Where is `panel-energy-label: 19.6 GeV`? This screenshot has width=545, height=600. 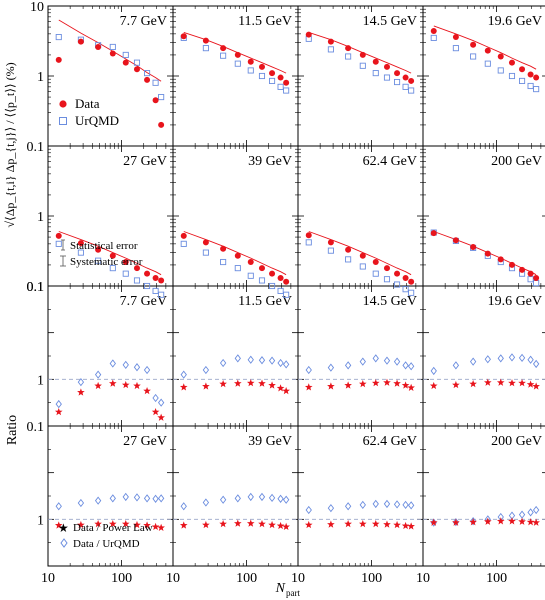 panel-energy-label: 19.6 GeV is located at coordinates (515, 21).